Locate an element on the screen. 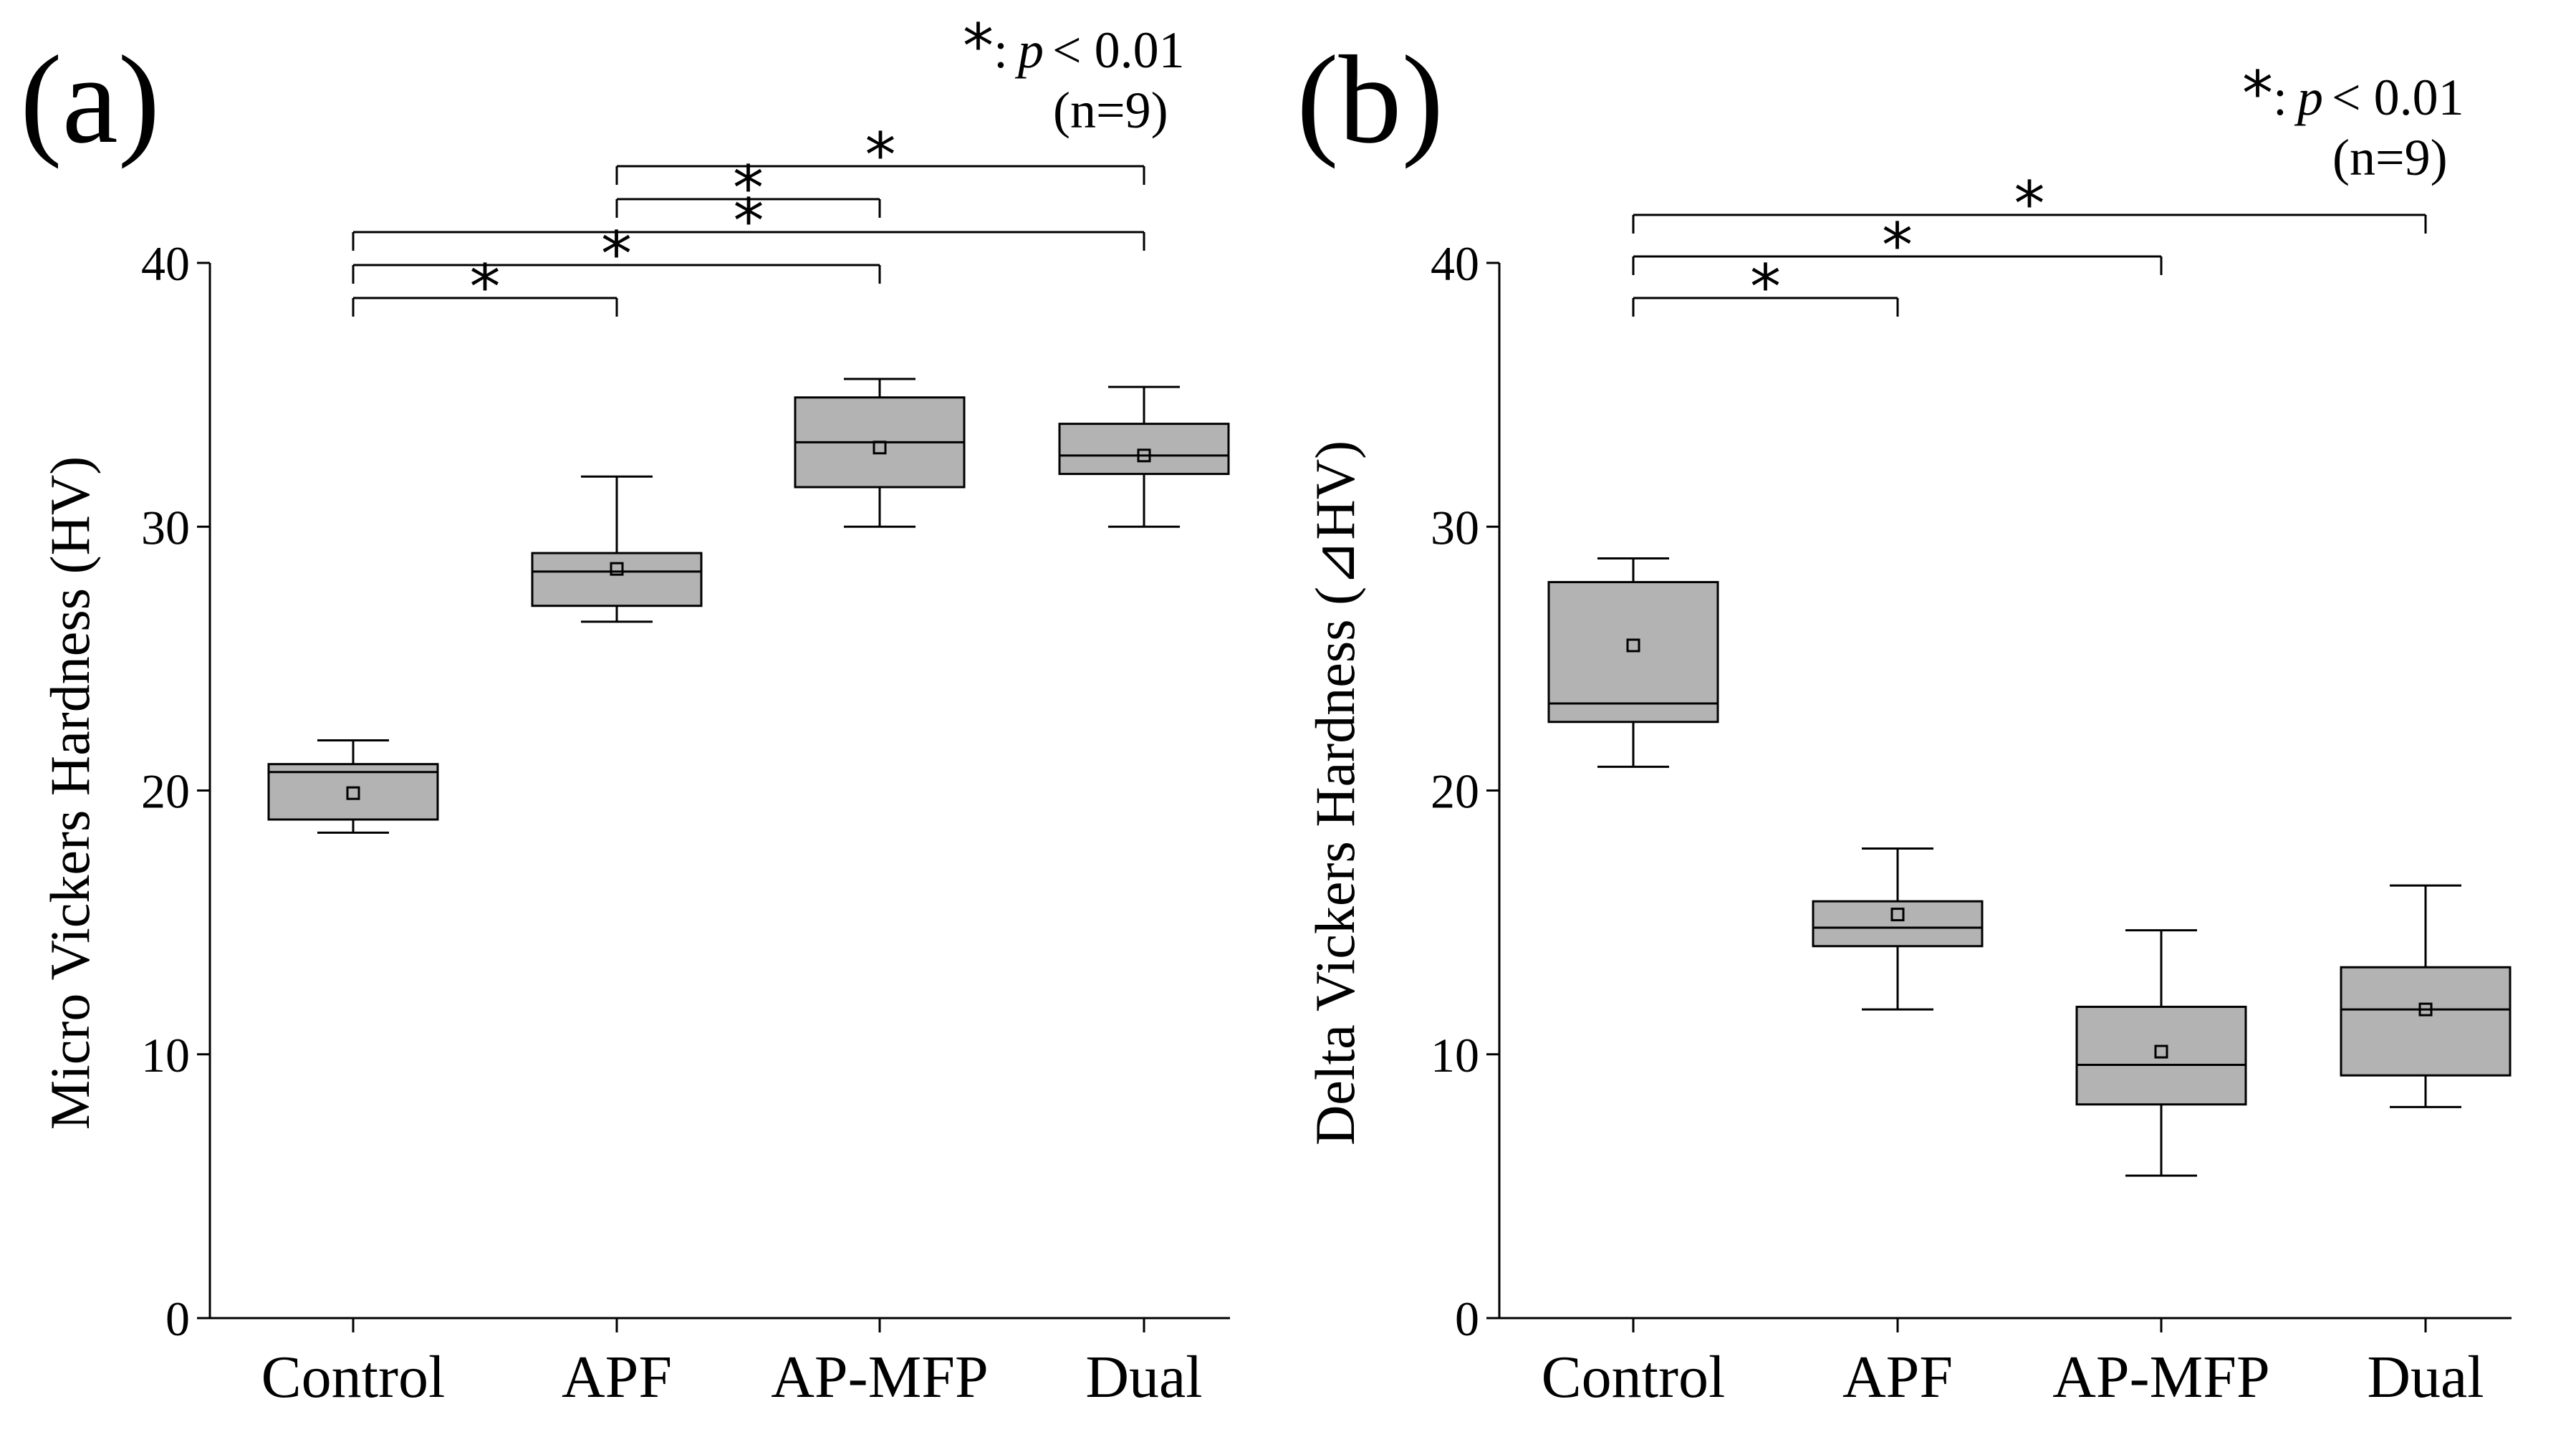 The image size is (2576, 1432). panel-a-legend-line1: *: p < 0.01 is located at coordinates (1074, 46).